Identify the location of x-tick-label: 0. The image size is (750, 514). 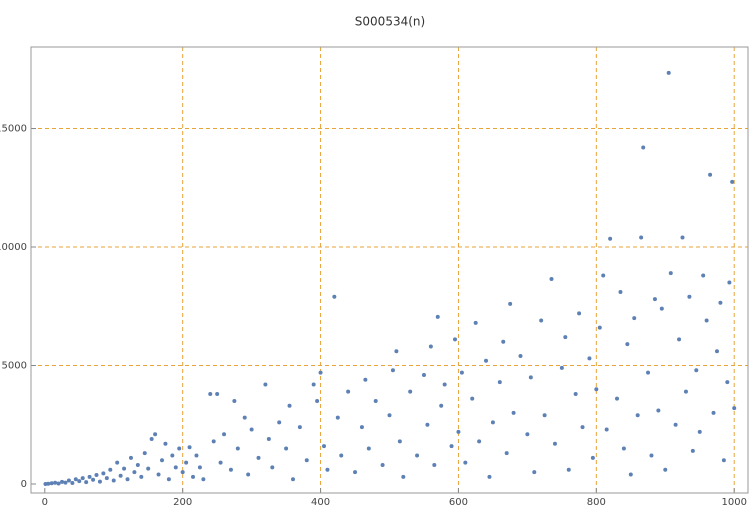
(45, 502).